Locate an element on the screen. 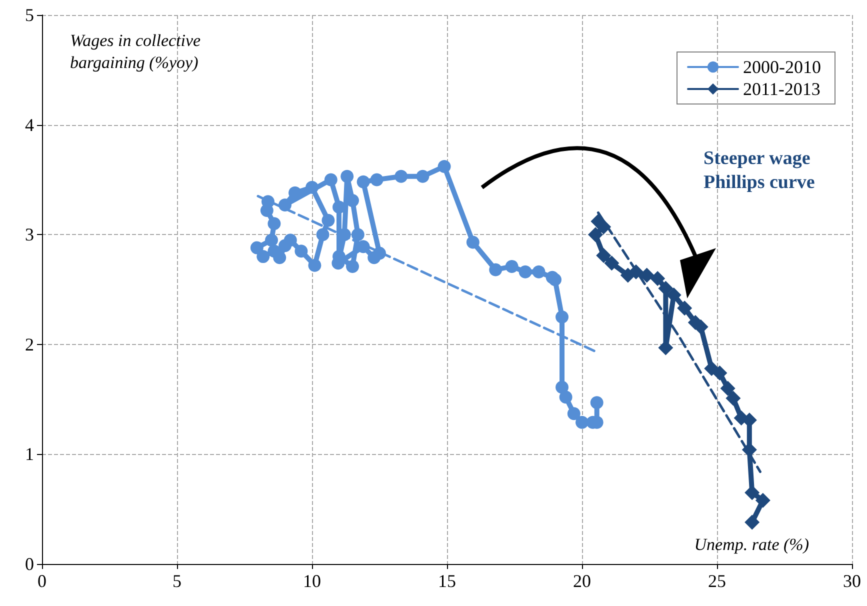  y-tick-label: 5 is located at coordinates (29, 15).